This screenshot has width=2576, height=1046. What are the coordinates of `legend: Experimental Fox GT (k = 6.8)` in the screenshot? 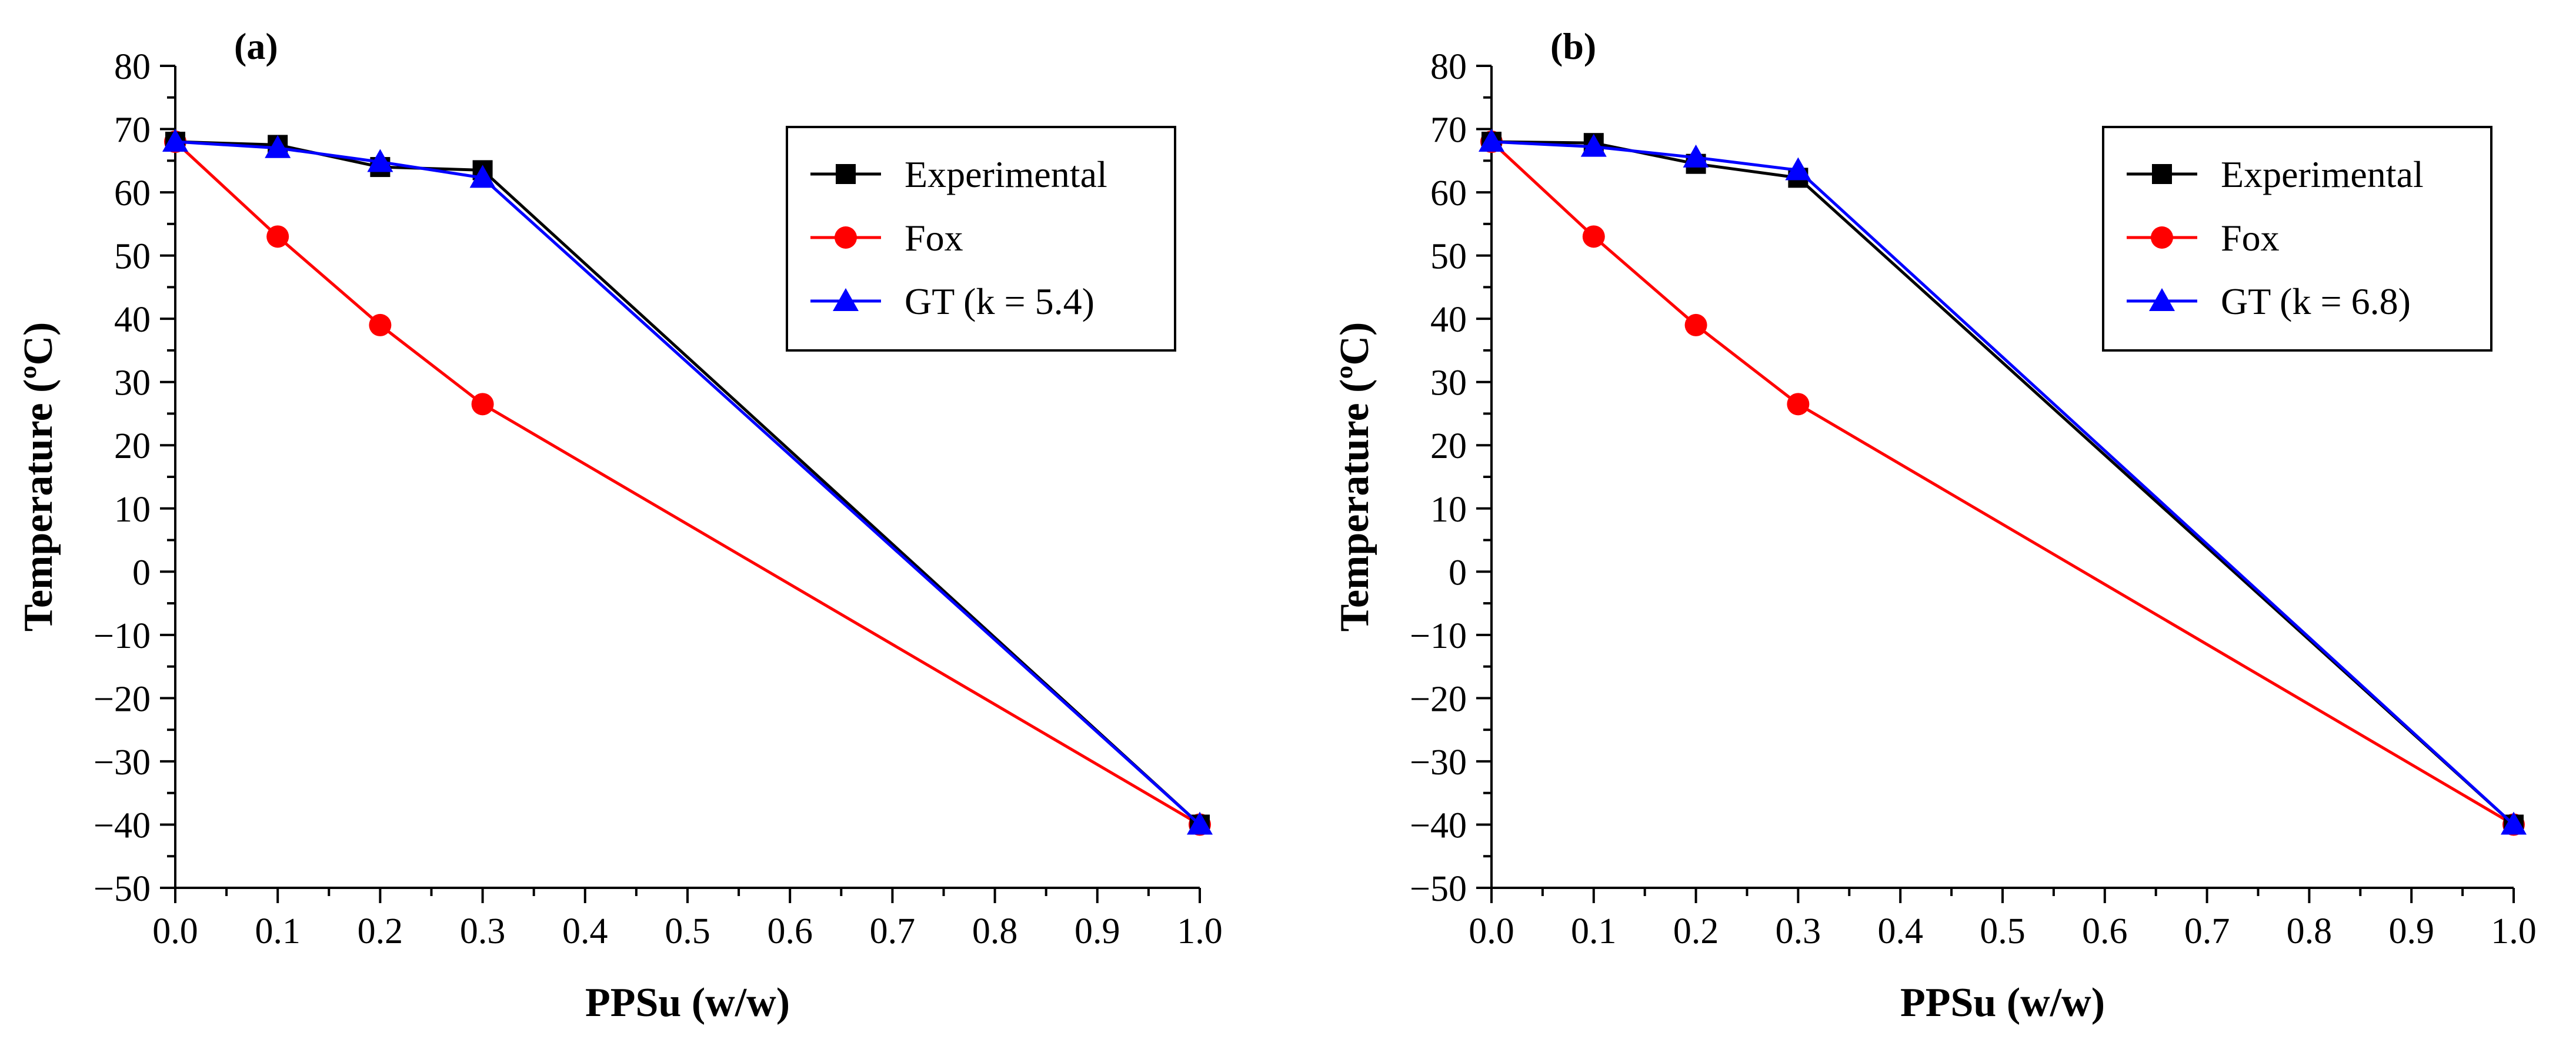 It's located at (2297, 239).